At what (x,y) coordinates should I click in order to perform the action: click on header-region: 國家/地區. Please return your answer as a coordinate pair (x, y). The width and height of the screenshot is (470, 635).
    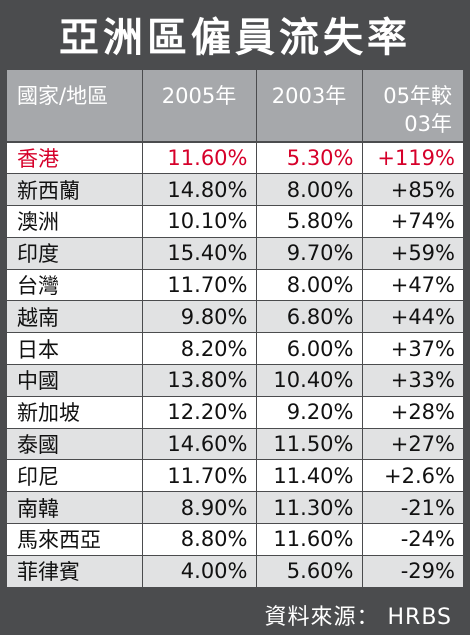
    Looking at the image, I should click on (75, 106).